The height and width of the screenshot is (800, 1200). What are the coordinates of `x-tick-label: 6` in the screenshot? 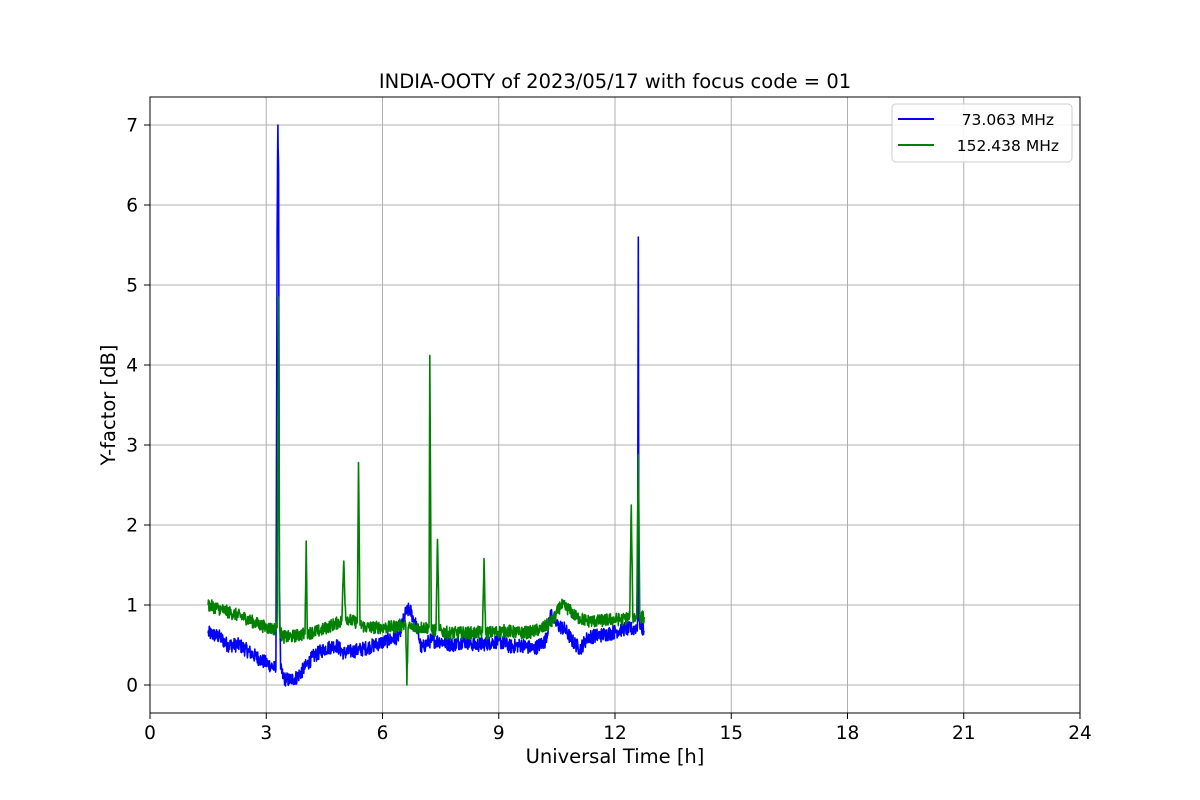 It's located at (383, 733).